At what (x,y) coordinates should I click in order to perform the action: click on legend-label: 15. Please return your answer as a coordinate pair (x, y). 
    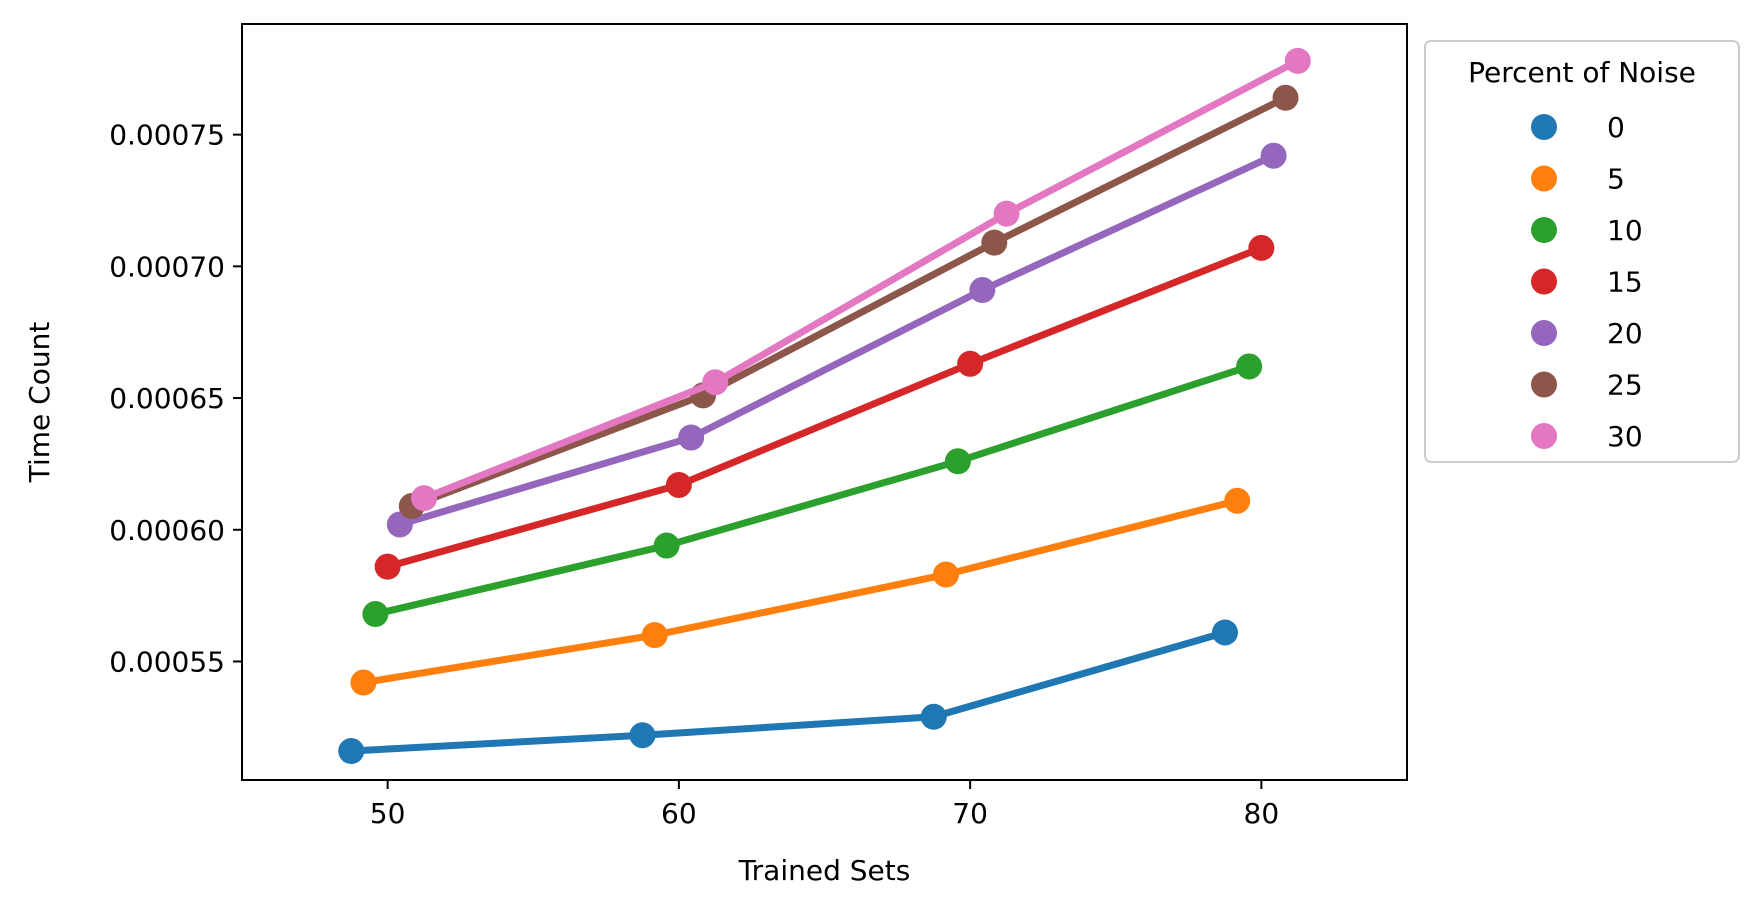
    Looking at the image, I should click on (1625, 282).